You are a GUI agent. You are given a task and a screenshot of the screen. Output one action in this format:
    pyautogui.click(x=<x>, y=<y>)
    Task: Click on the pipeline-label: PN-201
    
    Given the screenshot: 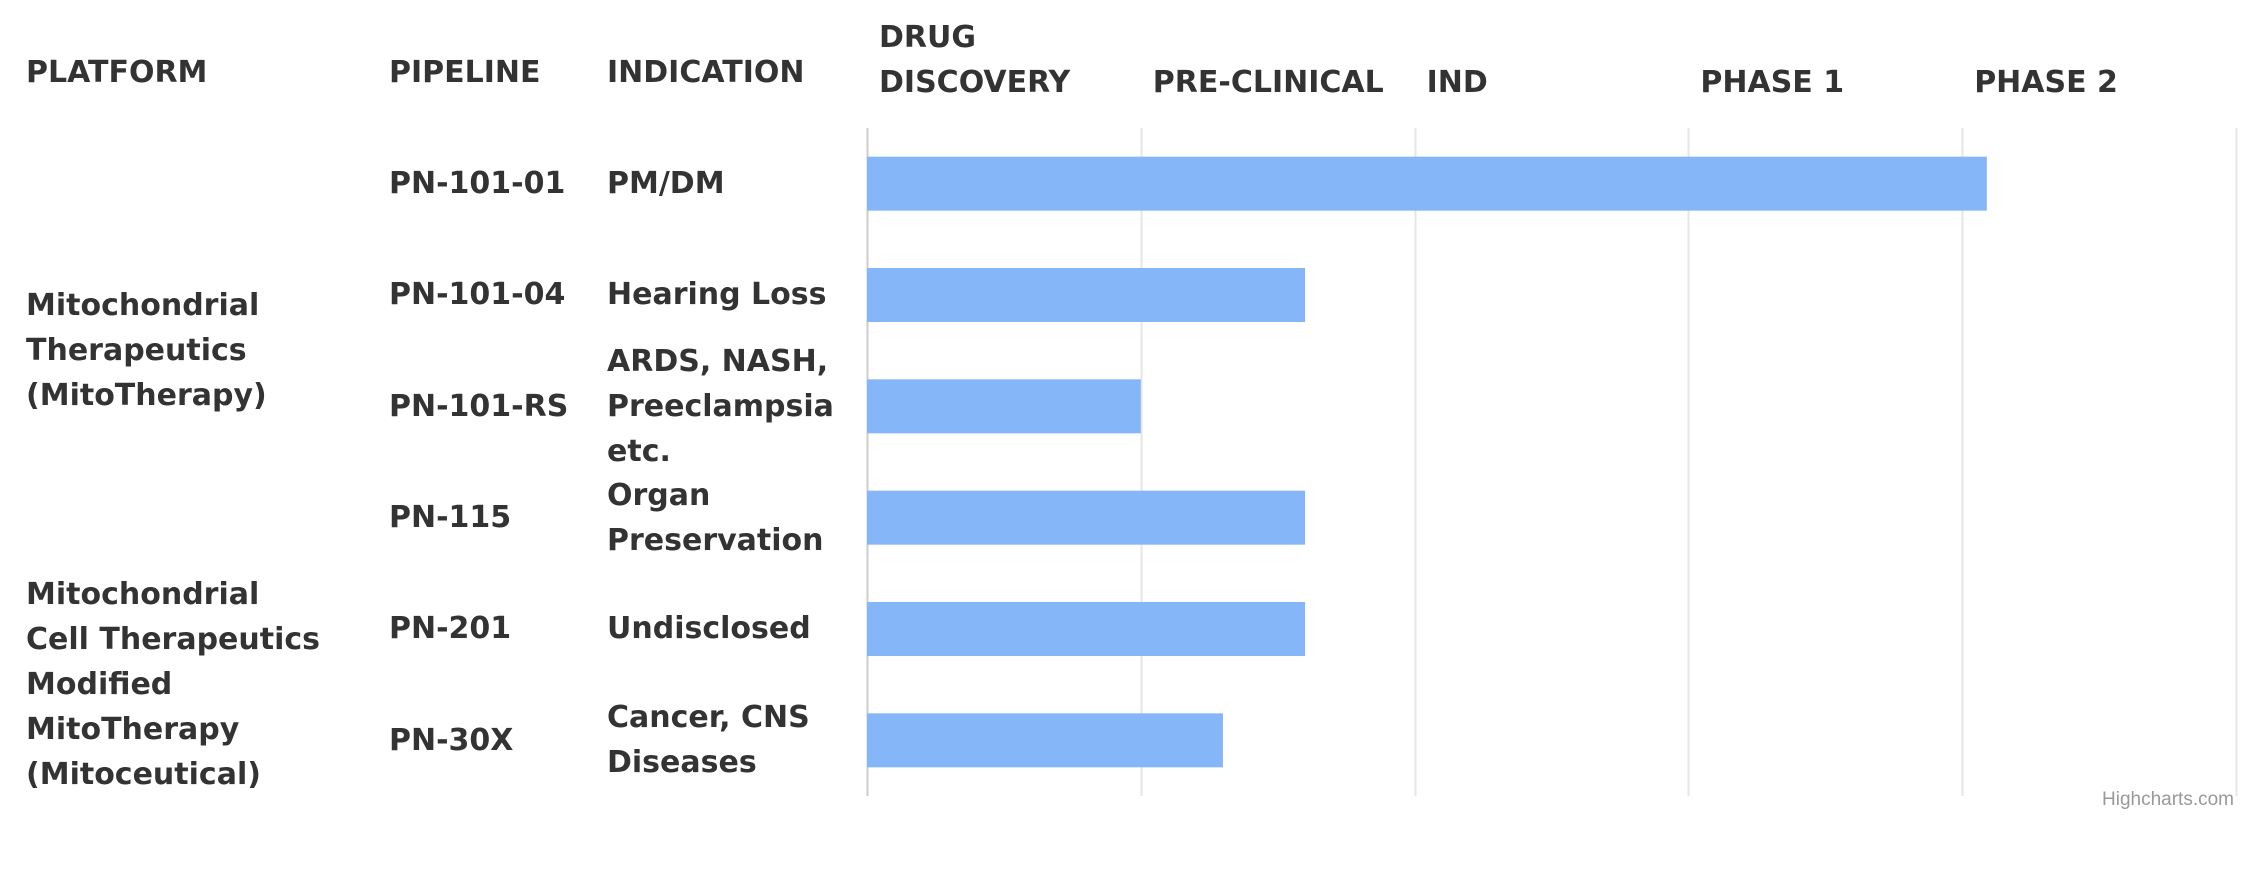 What is the action you would take?
    pyautogui.click(x=450, y=629)
    